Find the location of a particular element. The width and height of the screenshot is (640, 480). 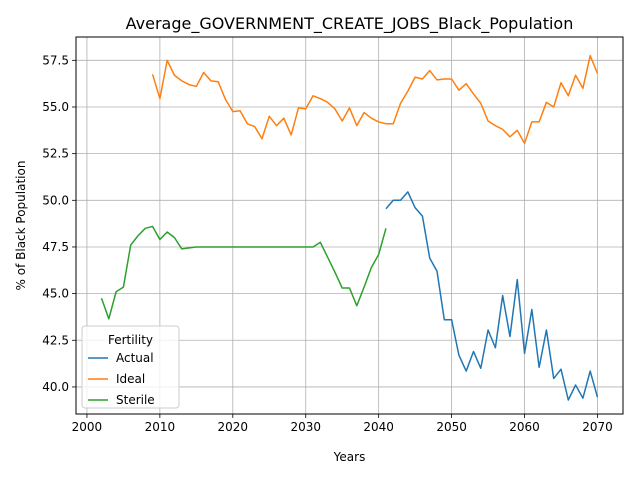

legend-label-sterile: Sterile is located at coordinates (135, 400).